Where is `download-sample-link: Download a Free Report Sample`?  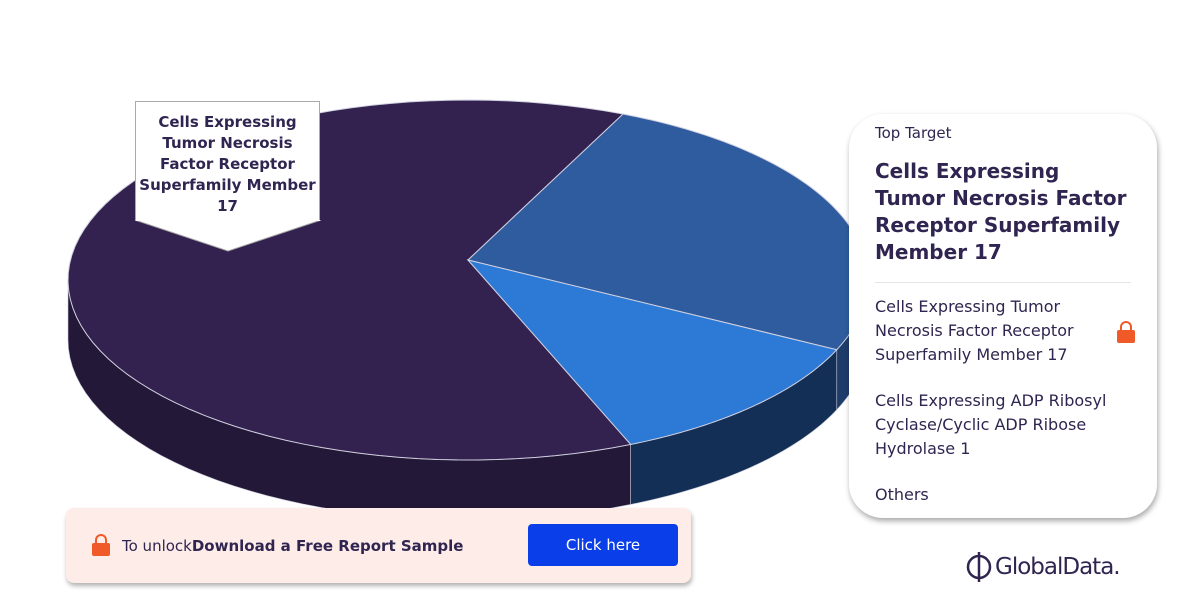
download-sample-link: Download a Free Report Sample is located at coordinates (327, 545).